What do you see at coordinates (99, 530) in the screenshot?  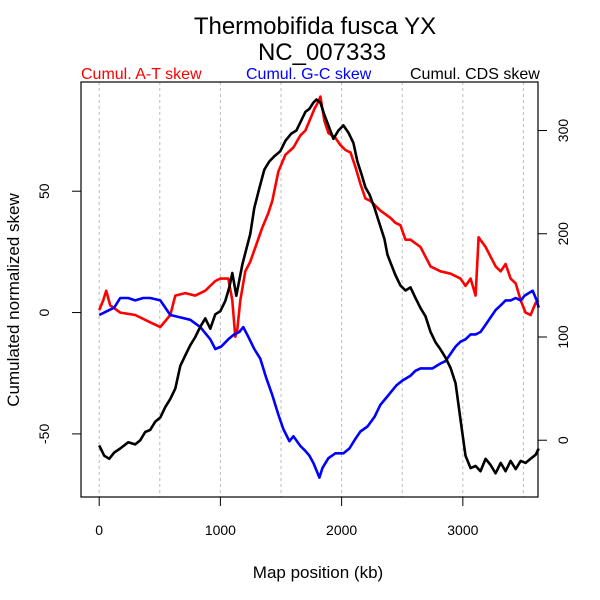 I see `x-tick-label: 0` at bounding box center [99, 530].